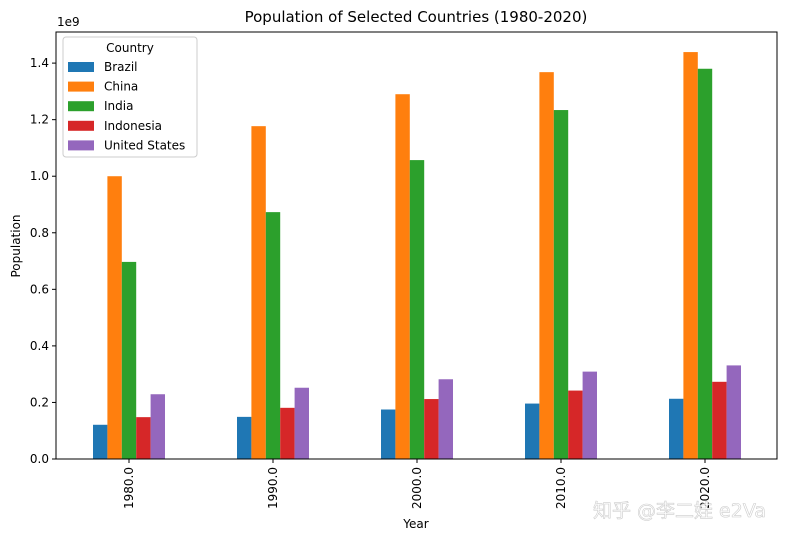  Describe the element at coordinates (39, 233) in the screenshot. I see `y-tick-label: 0.8` at that location.